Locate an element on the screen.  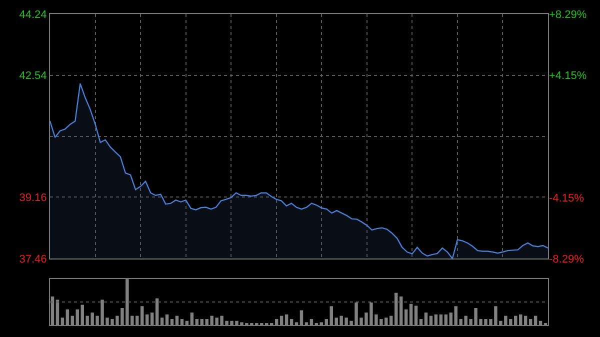
y2-tick-label: +8.29% is located at coordinates (568, 14).